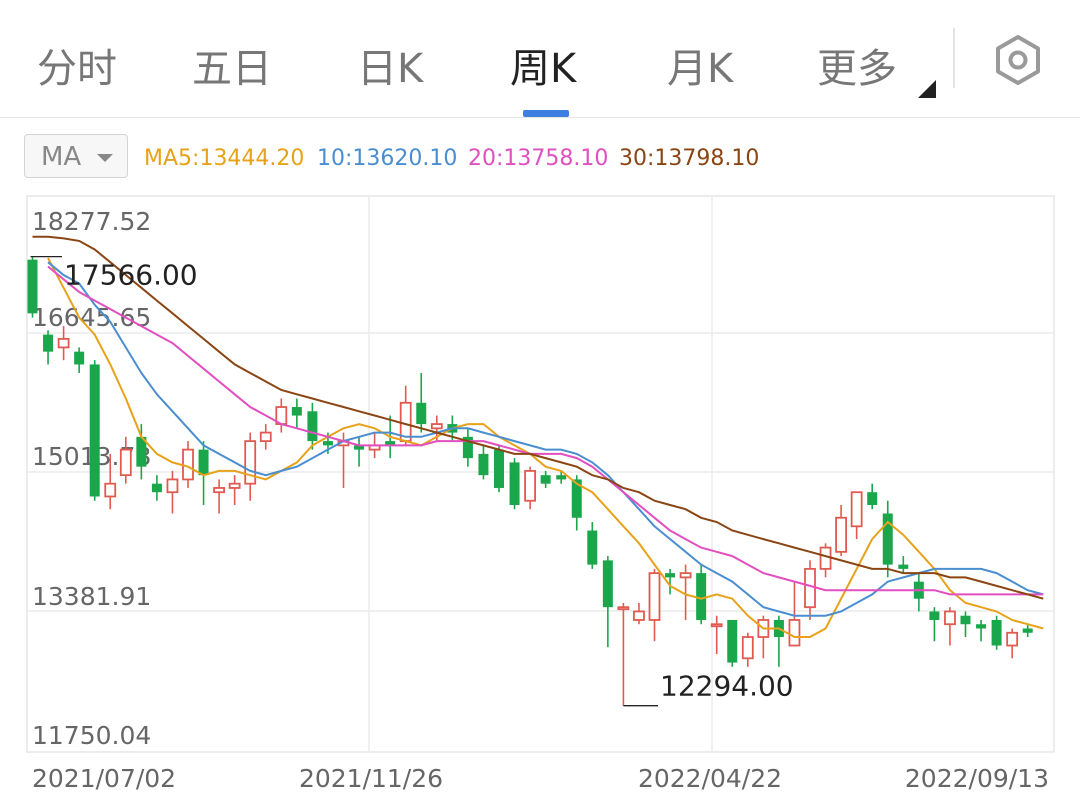  I want to click on tab-intraday: 分时, so click(77, 69).